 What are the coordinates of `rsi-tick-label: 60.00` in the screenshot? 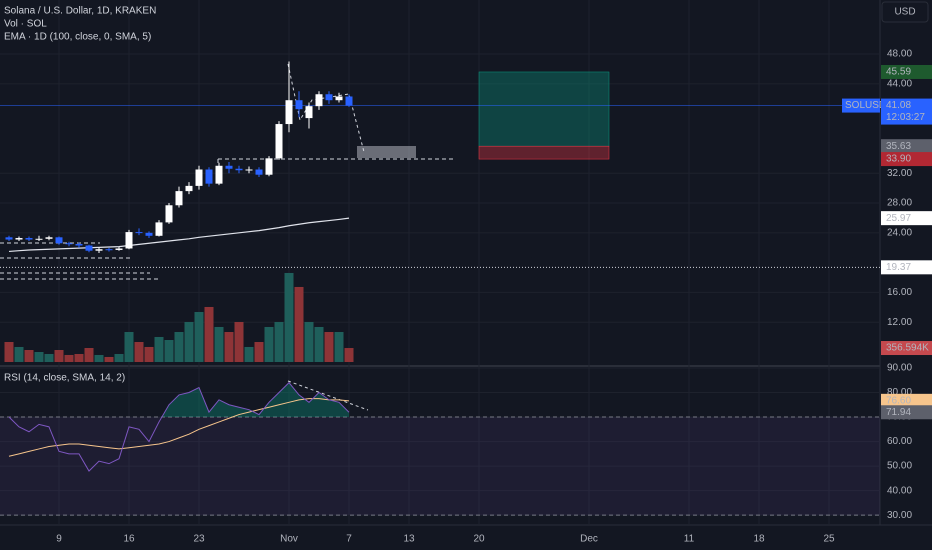 It's located at (899, 441).